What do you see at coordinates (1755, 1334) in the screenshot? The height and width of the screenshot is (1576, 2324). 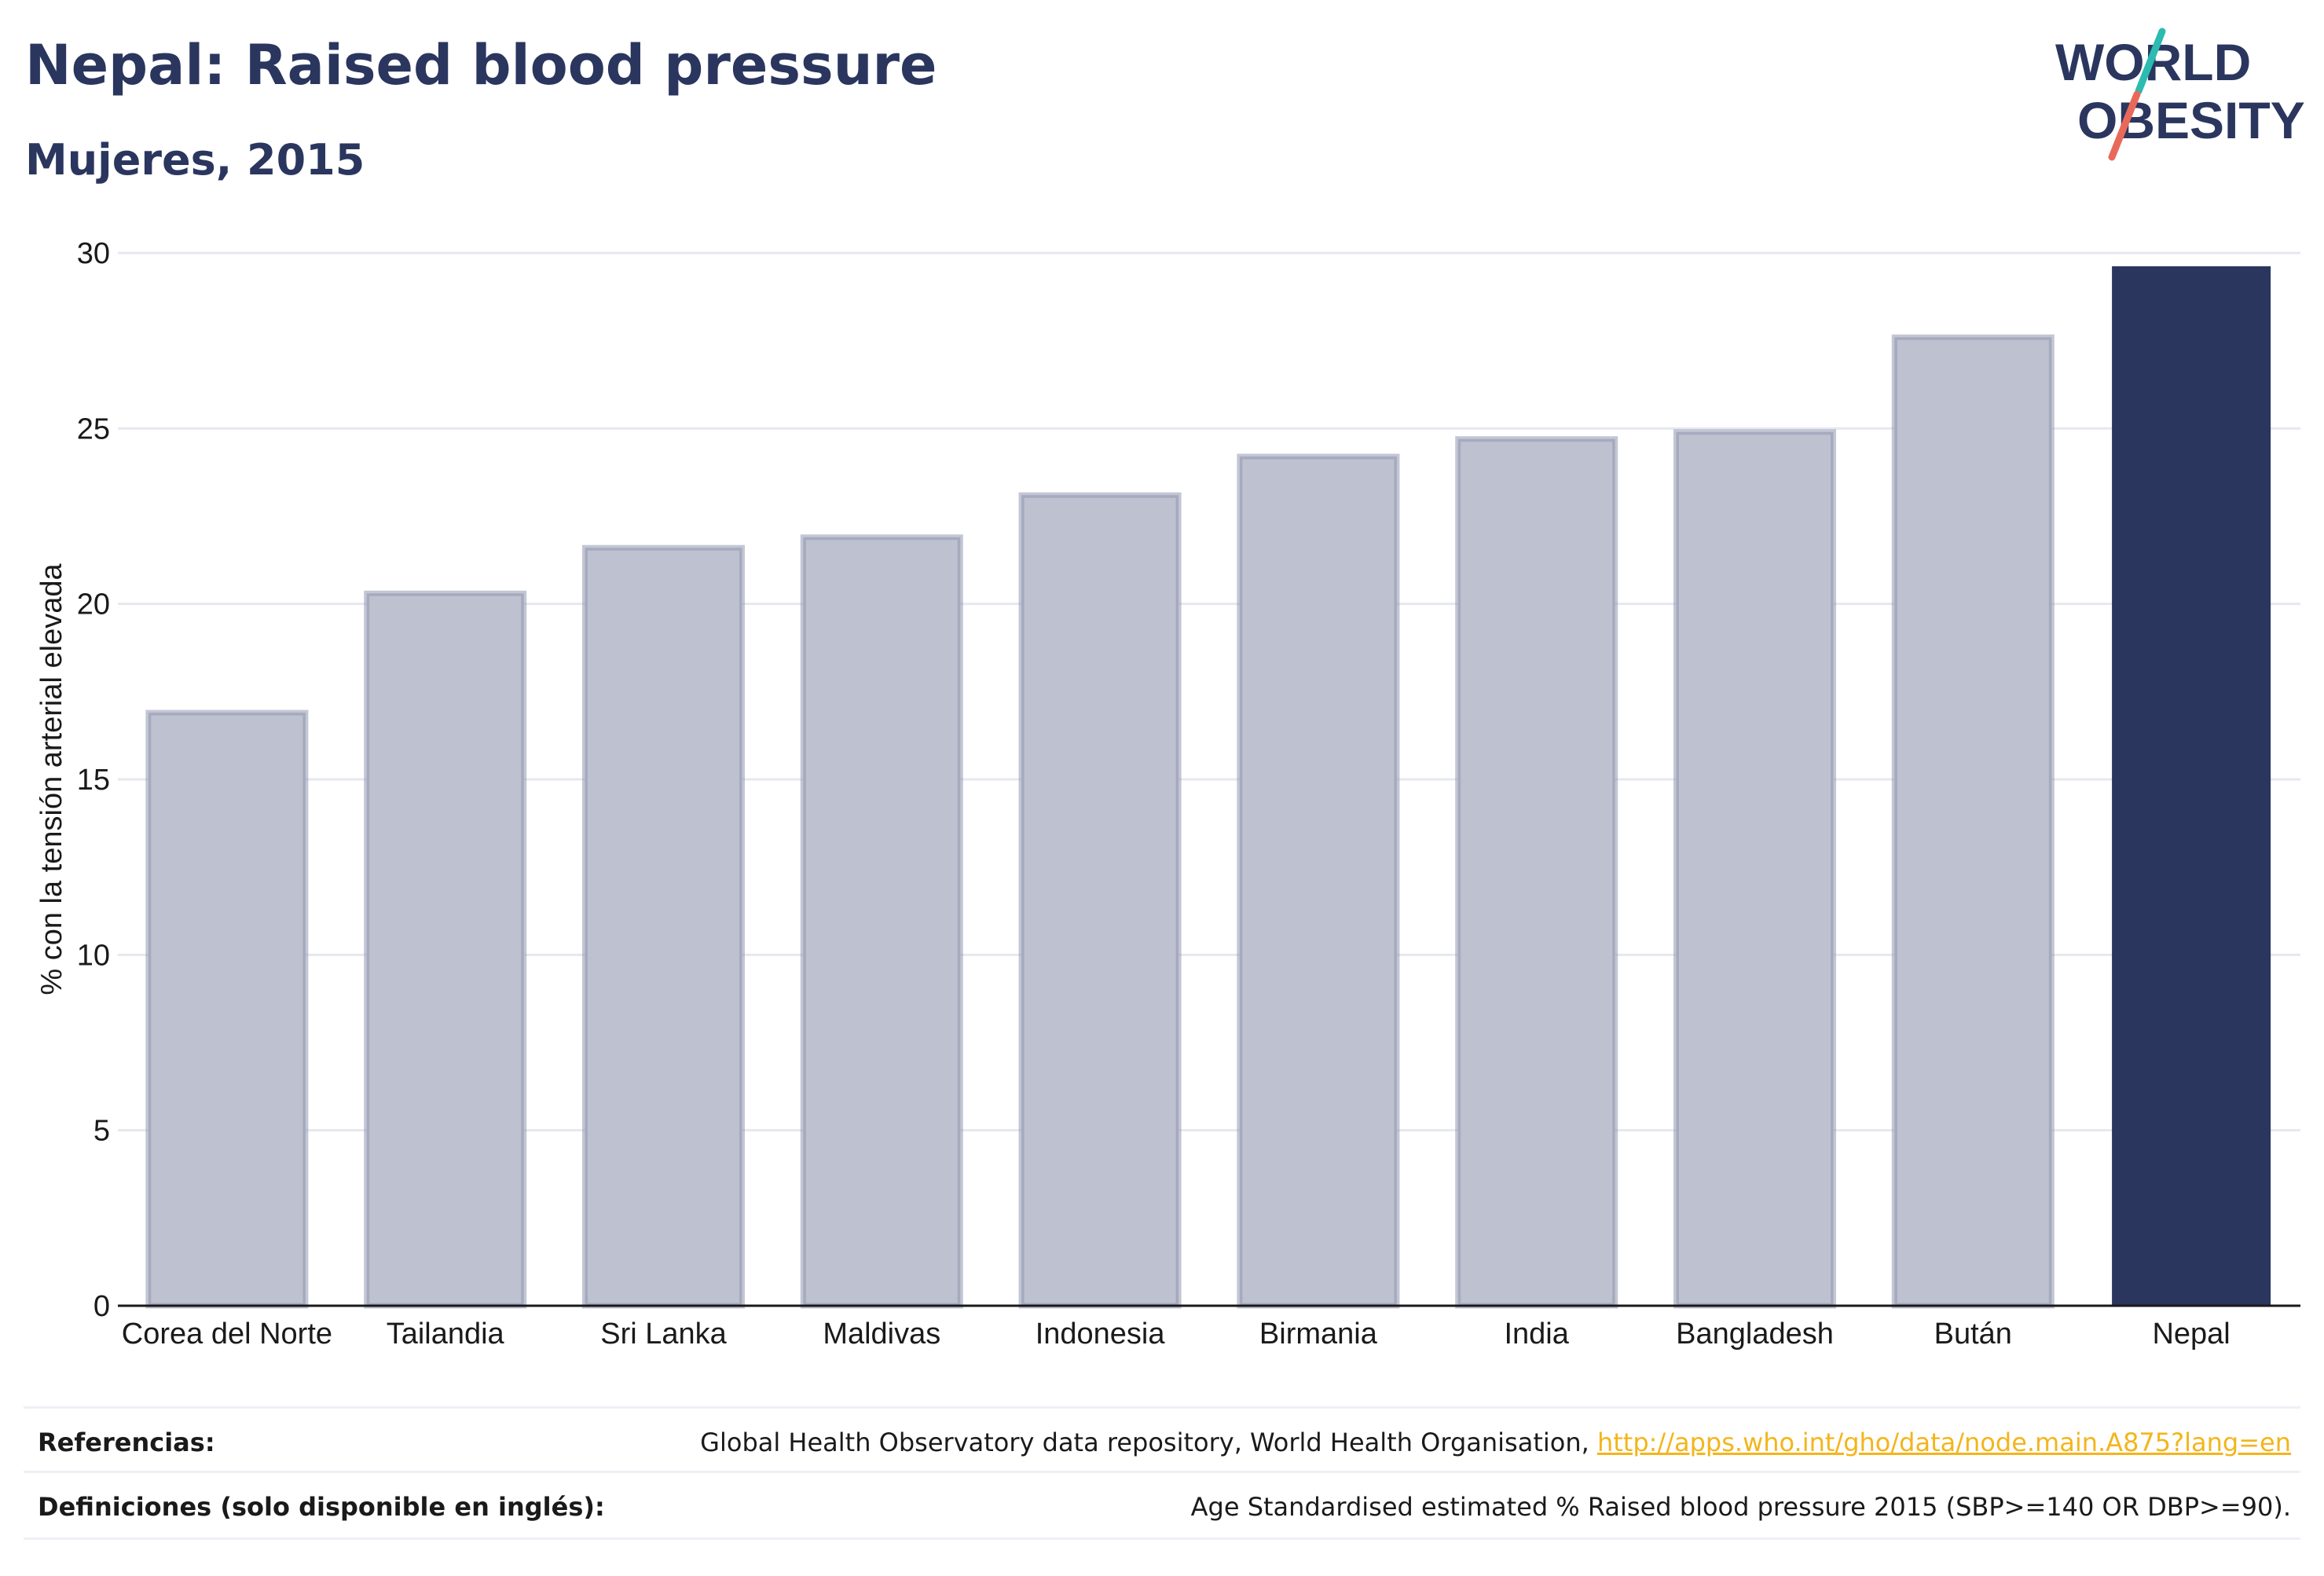 I see `x-tick-label: Bangladesh` at bounding box center [1755, 1334].